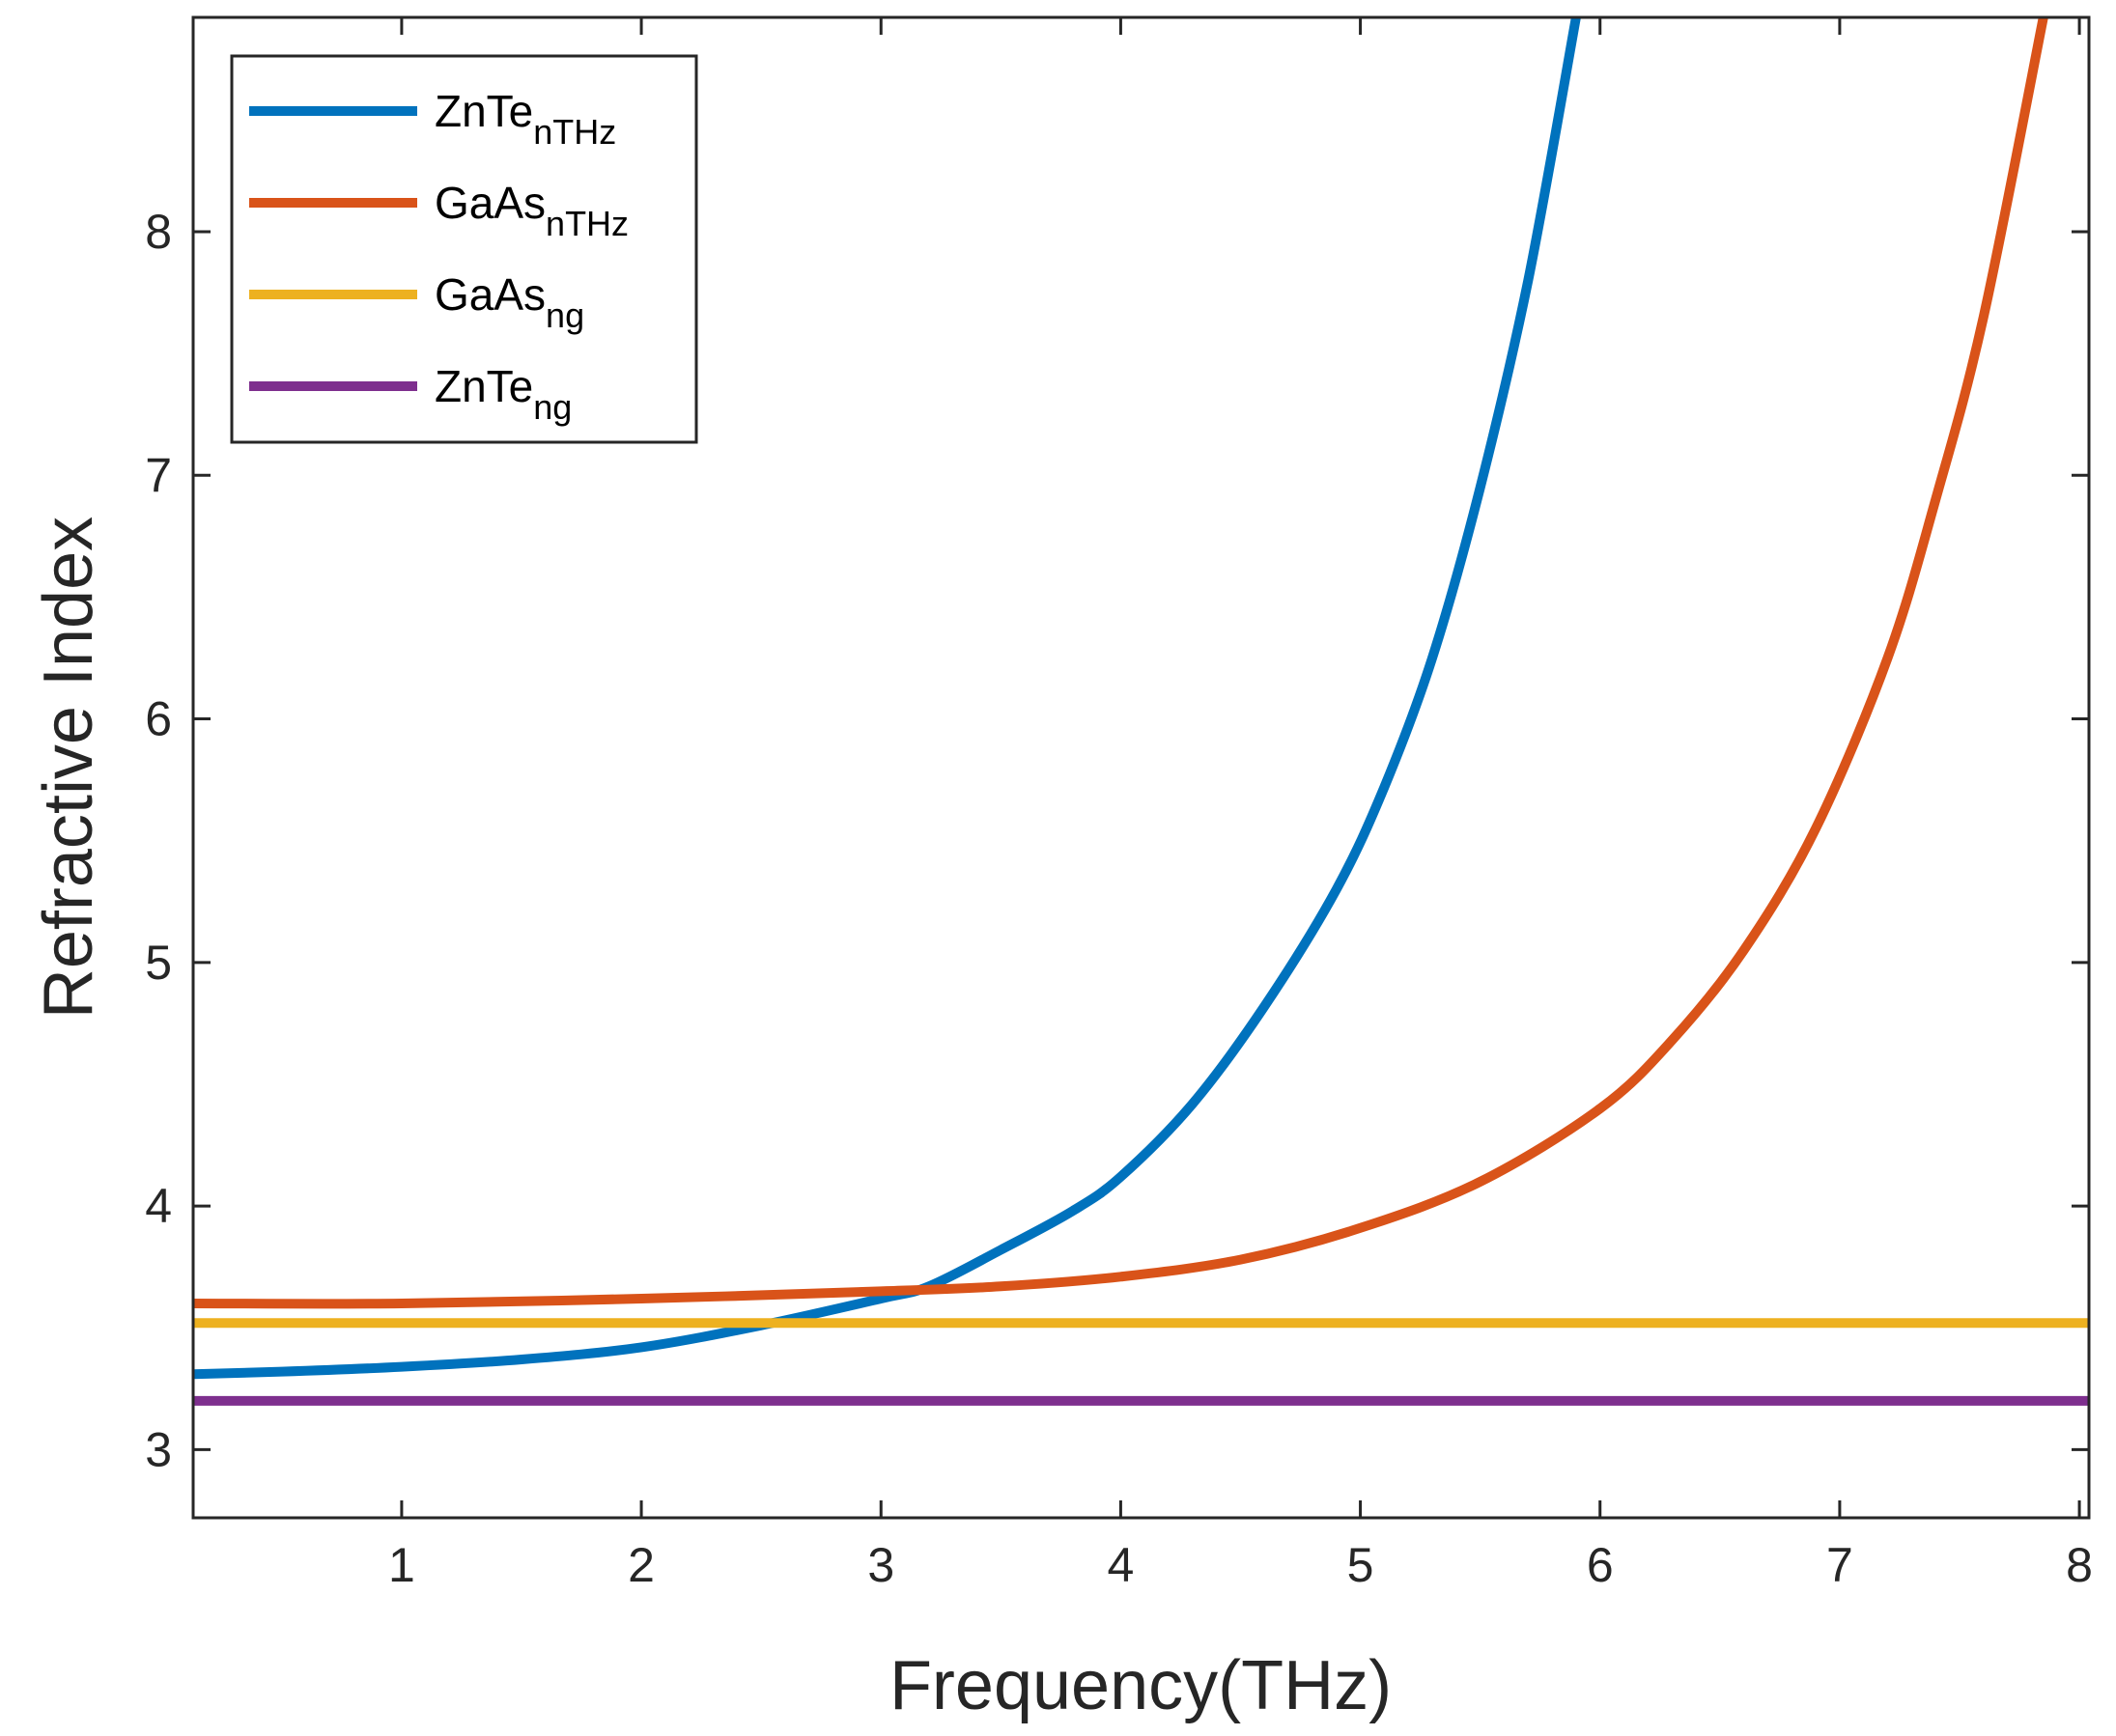 The image size is (2116, 1736). Describe the element at coordinates (401, 1565) in the screenshot. I see `x-tick-label: 1` at that location.